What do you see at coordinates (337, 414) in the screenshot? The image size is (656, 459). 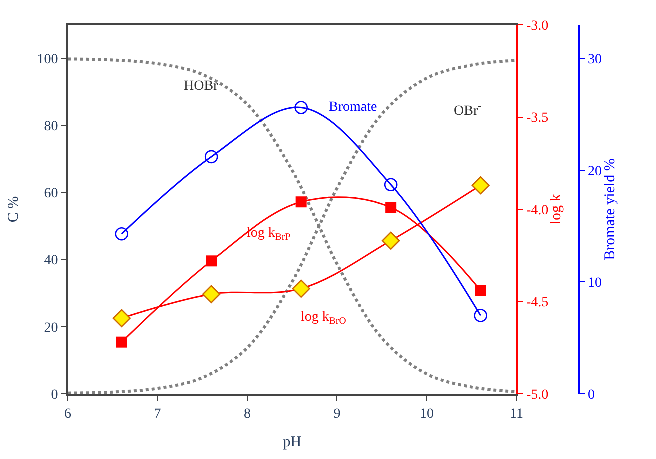 I see `x-tick-label: 9` at bounding box center [337, 414].